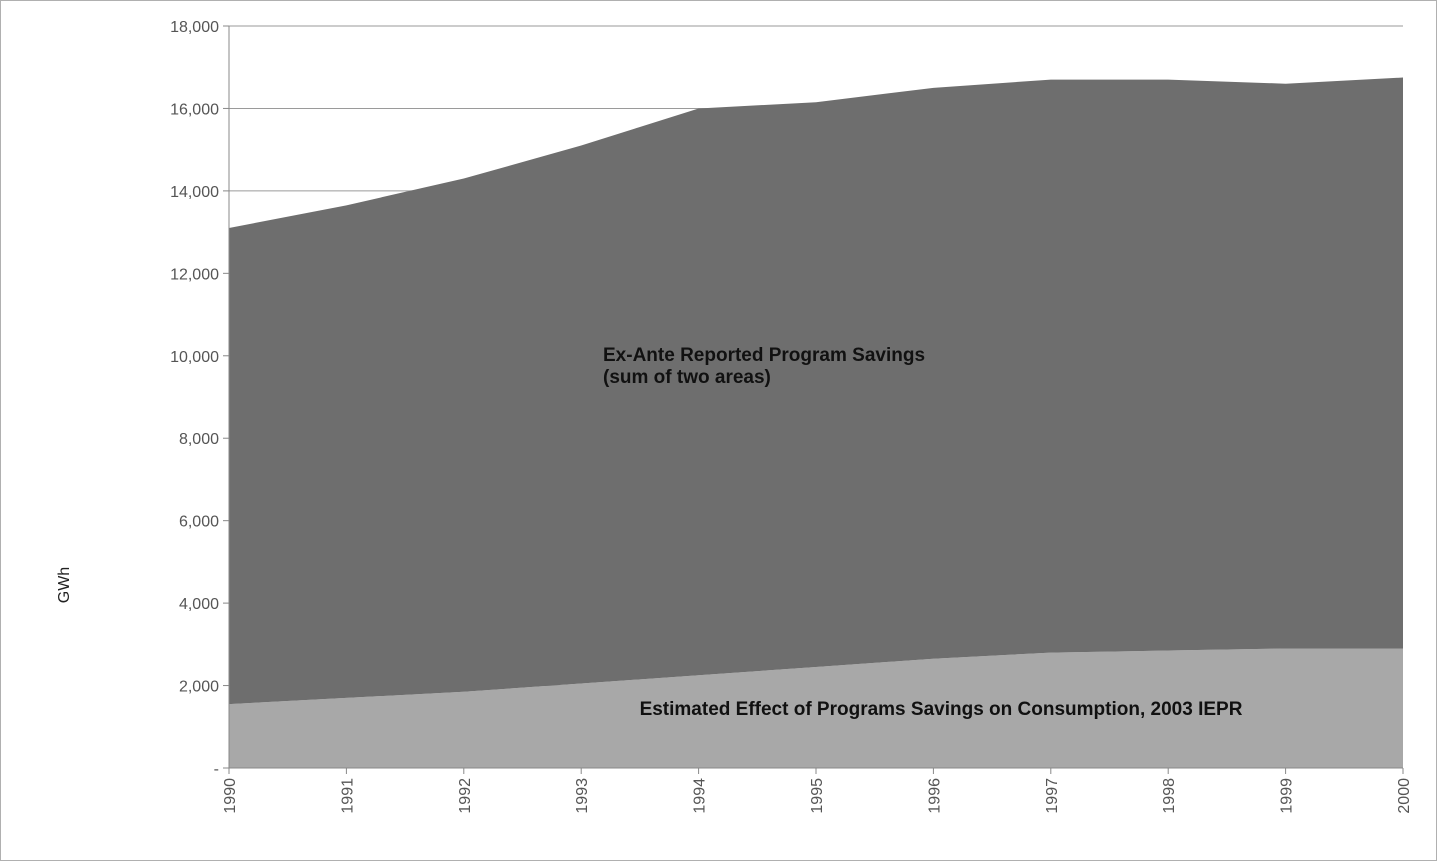 The width and height of the screenshot is (1439, 863). Describe the element at coordinates (199, 522) in the screenshot. I see `y-tick-label: 6,000` at that location.